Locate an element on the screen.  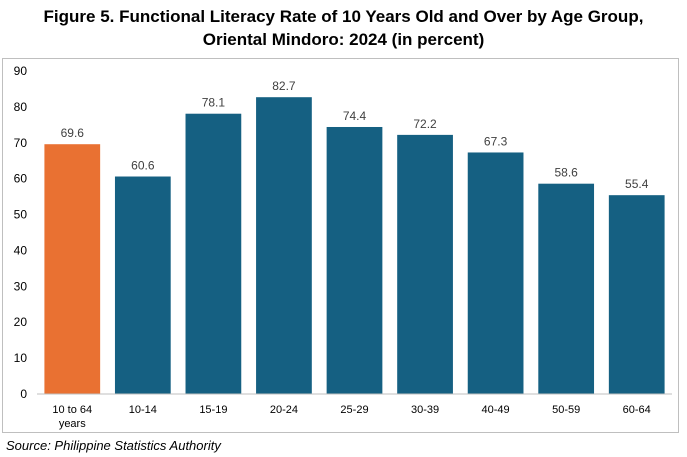
x-tick-label: 10 to 64 is located at coordinates (72, 410).